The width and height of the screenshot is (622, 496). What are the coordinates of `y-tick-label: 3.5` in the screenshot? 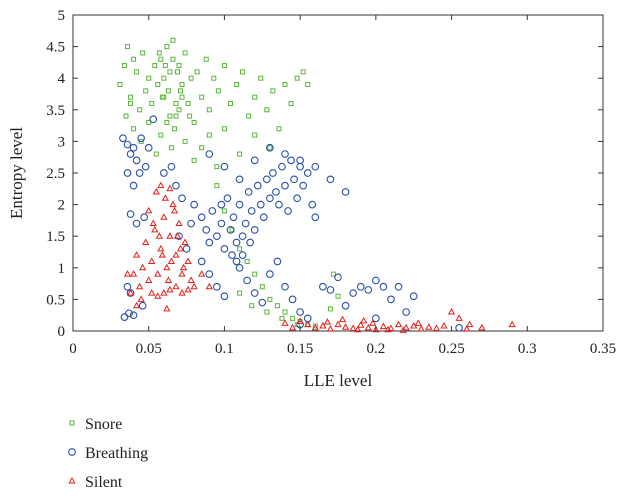 It's located at (55, 111).